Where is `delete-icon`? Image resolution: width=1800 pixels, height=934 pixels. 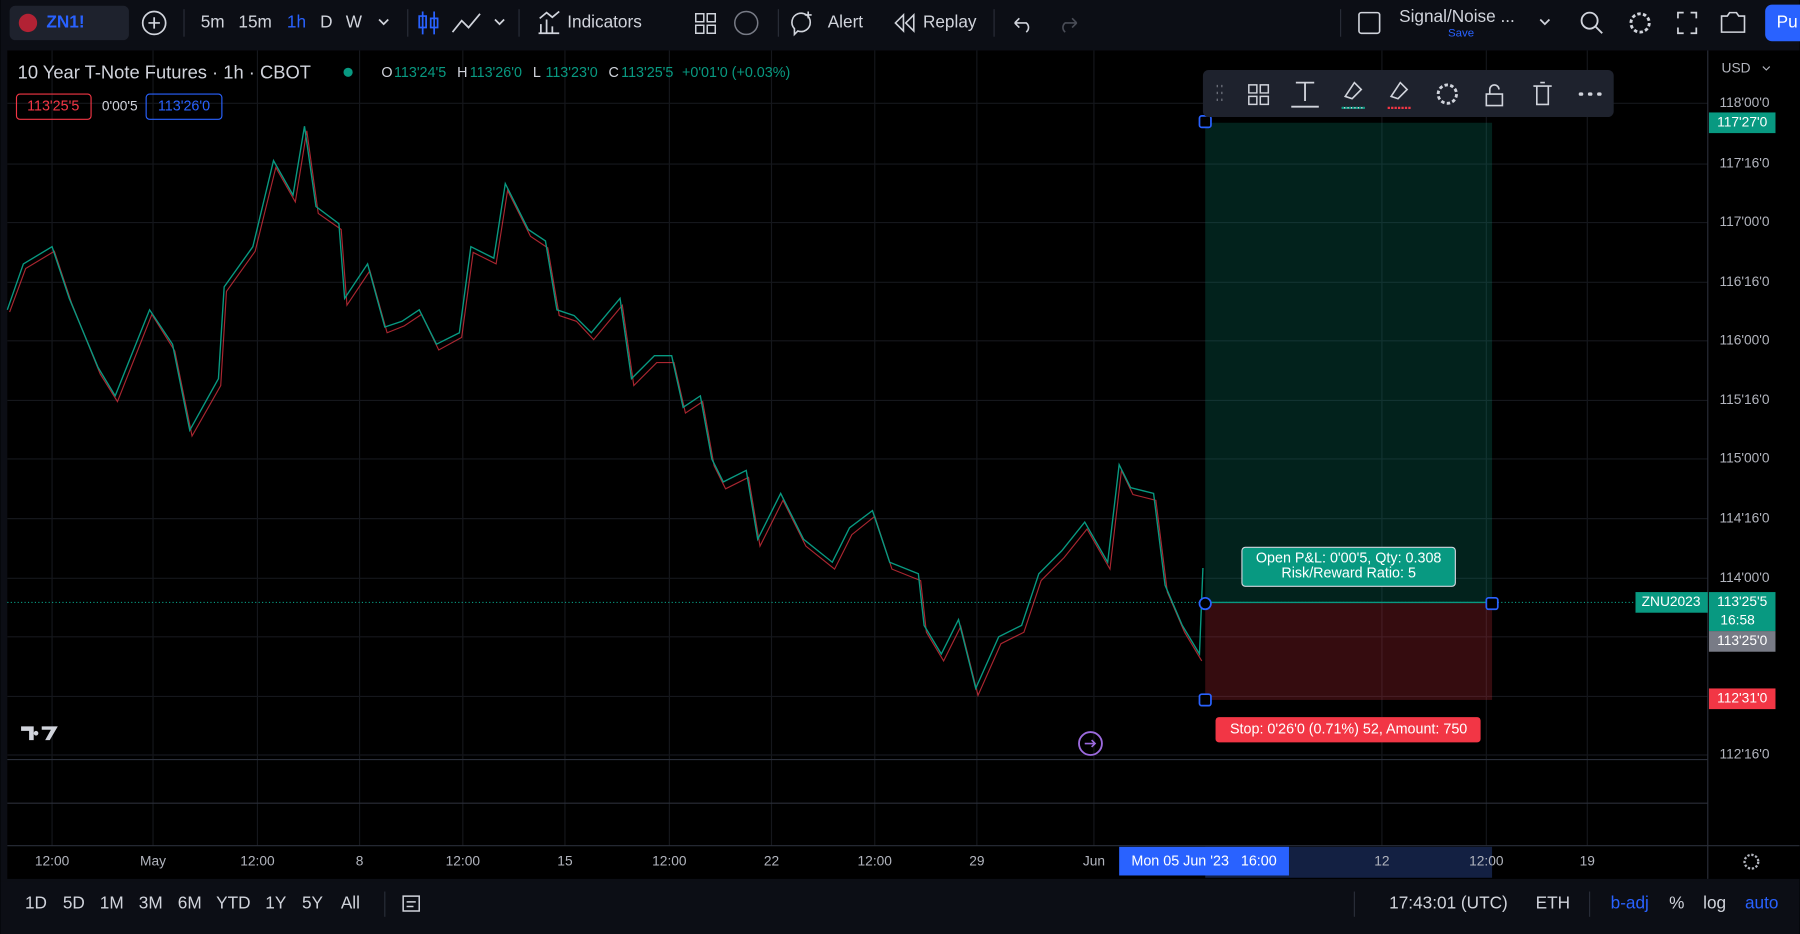
delete-icon is located at coordinates (1542, 93).